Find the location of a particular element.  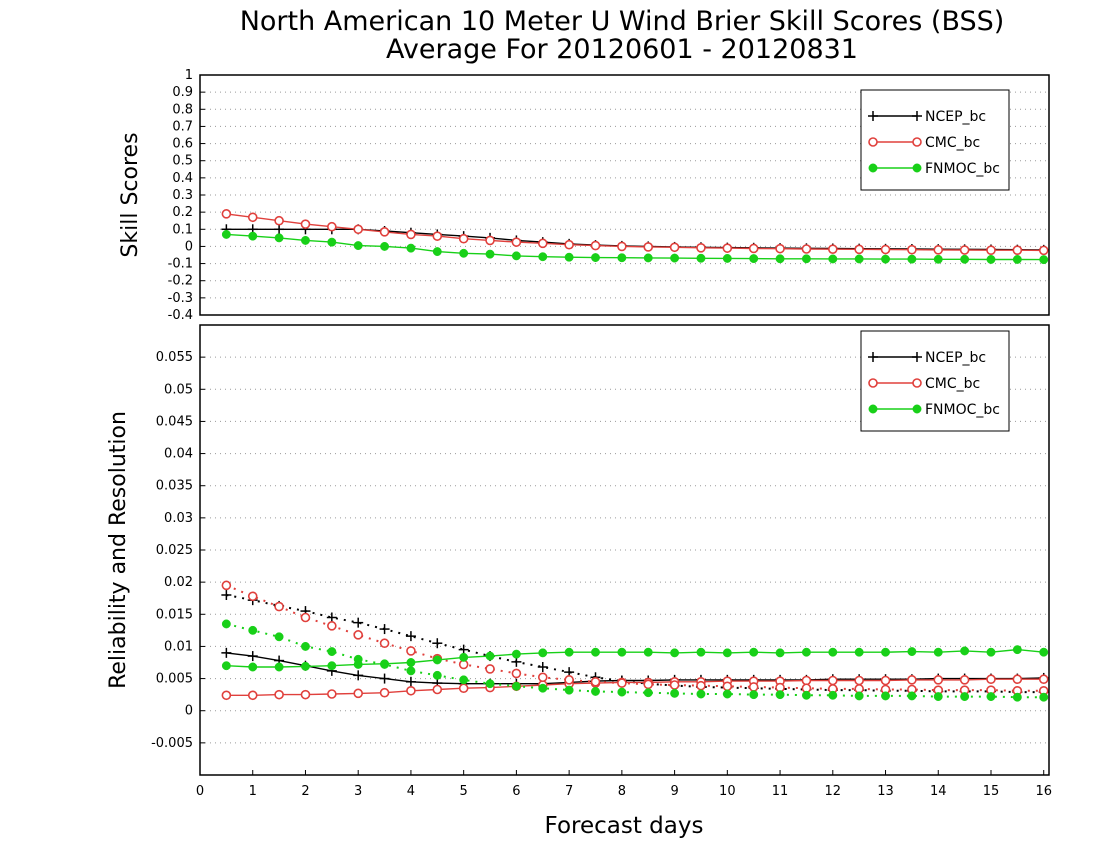

x-tick-label: 5 is located at coordinates (464, 791).